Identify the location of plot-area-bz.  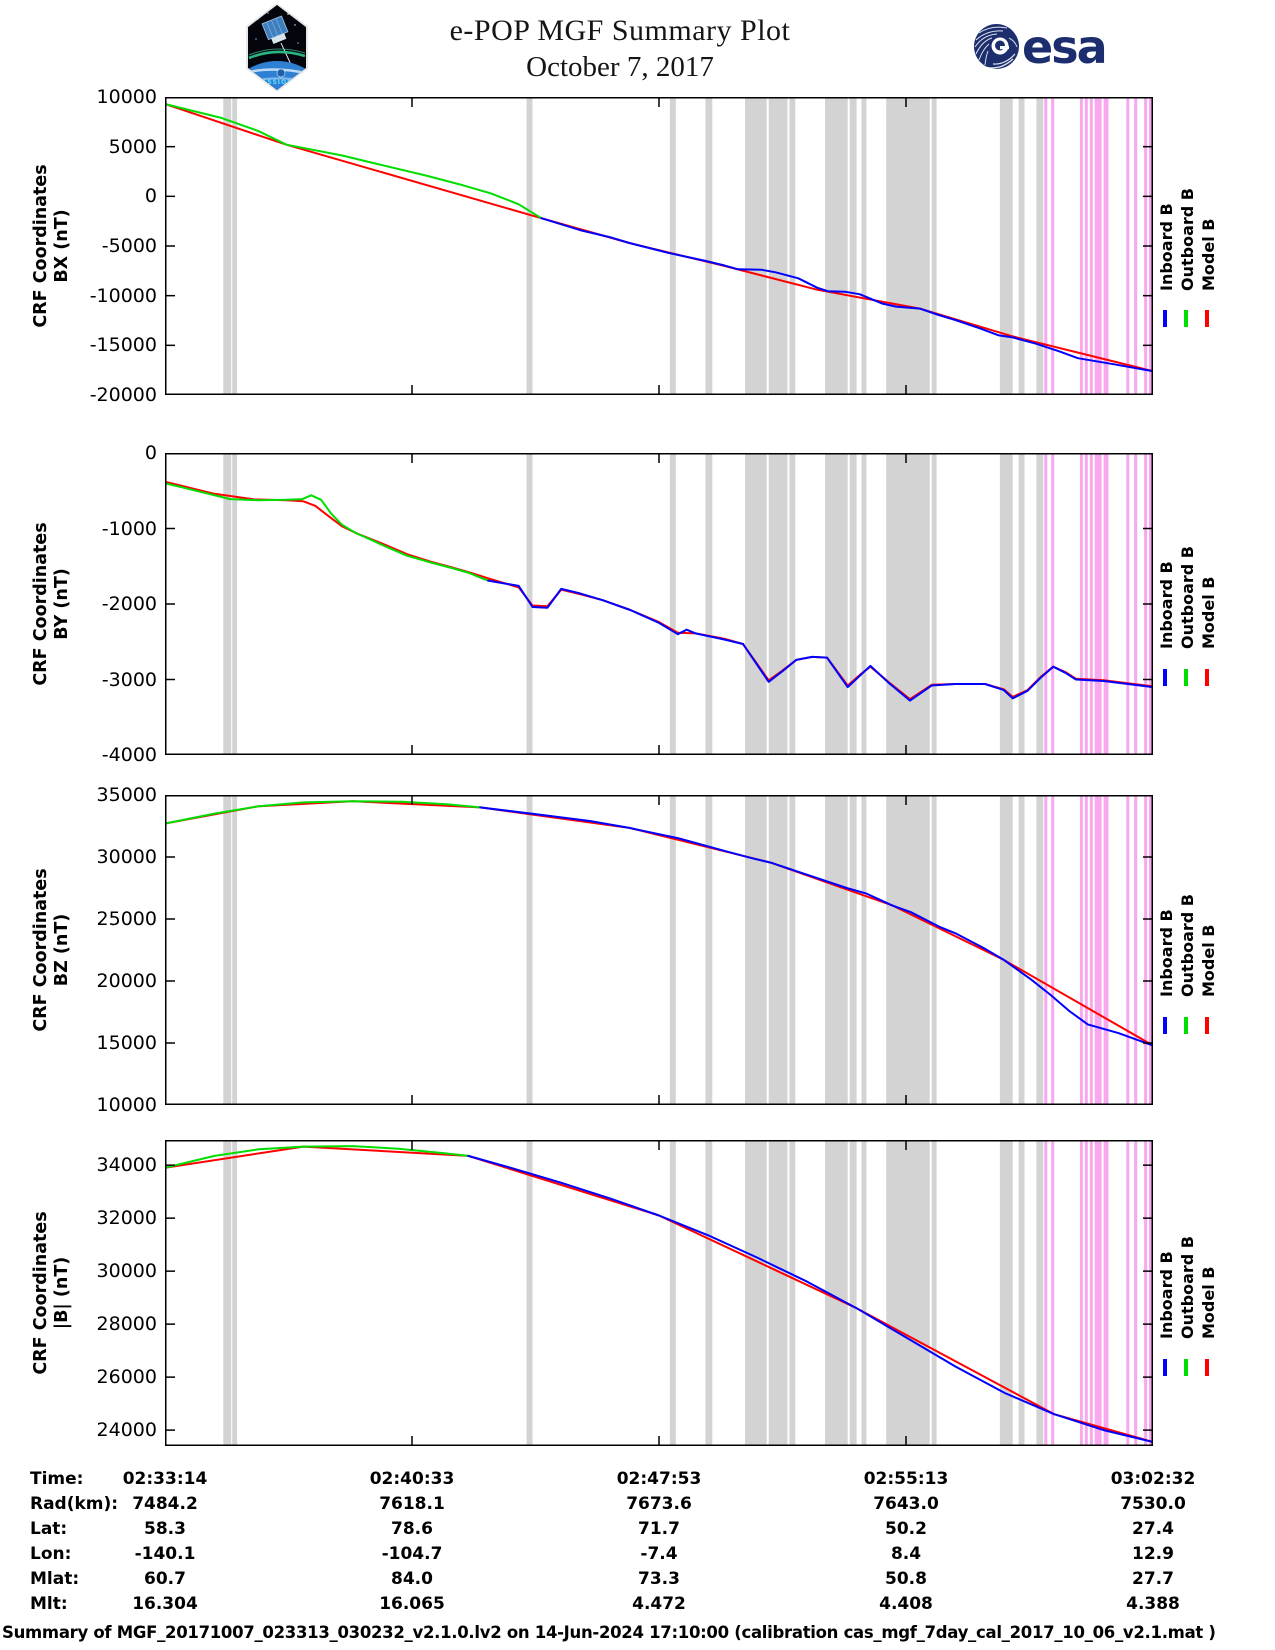
(659, 950).